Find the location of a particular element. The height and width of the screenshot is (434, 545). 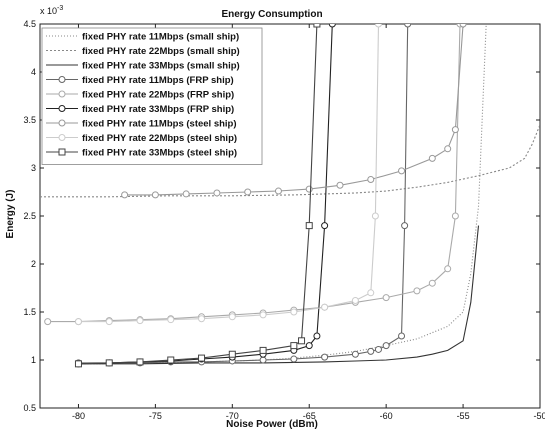

x-tick-label: -80 is located at coordinates (78, 416).